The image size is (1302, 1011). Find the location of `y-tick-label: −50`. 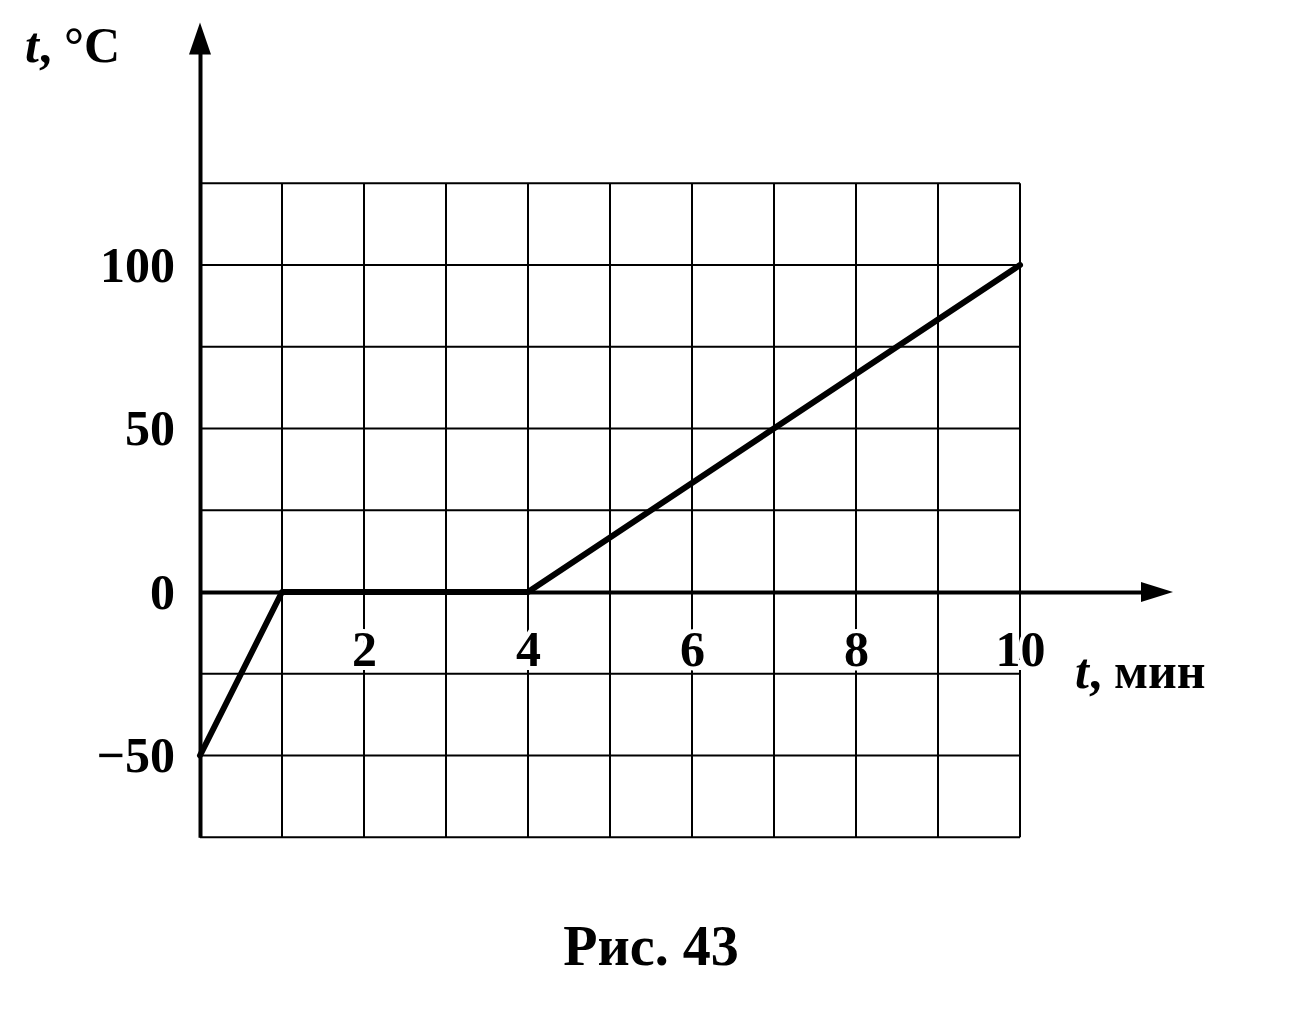

y-tick-label: −50 is located at coordinates (135, 755).